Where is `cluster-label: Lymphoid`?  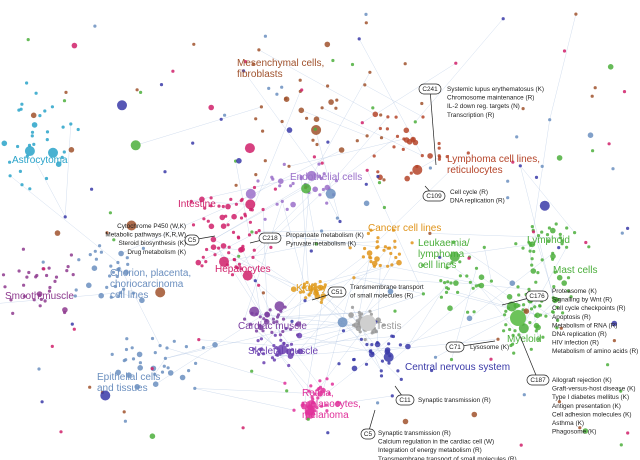
cluster-label: Lymphoid is located at coordinates (548, 240).